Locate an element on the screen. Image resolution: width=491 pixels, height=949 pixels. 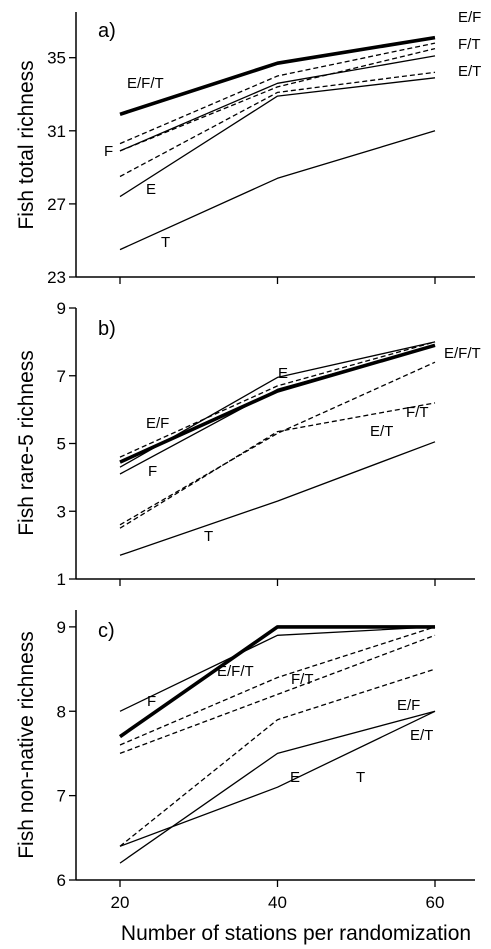
x-tick-label: 40 is located at coordinates (277, 902).